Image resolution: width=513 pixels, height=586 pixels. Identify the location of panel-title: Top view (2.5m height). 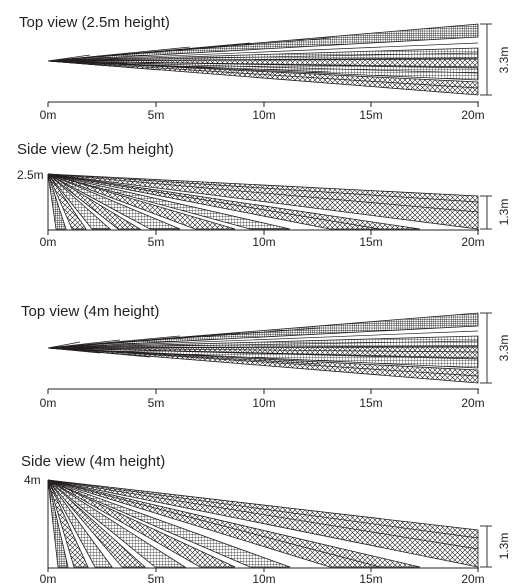
(94, 22).